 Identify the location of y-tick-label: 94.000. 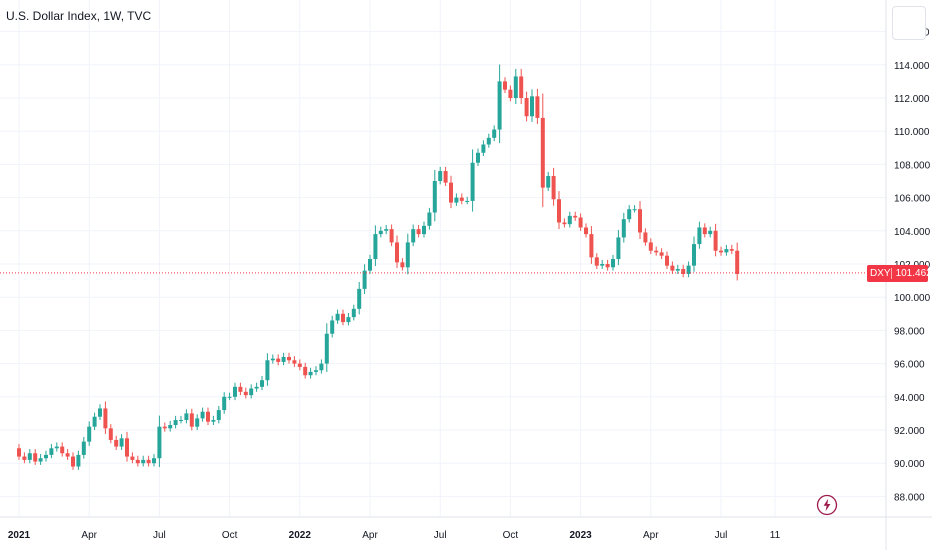
(909, 398).